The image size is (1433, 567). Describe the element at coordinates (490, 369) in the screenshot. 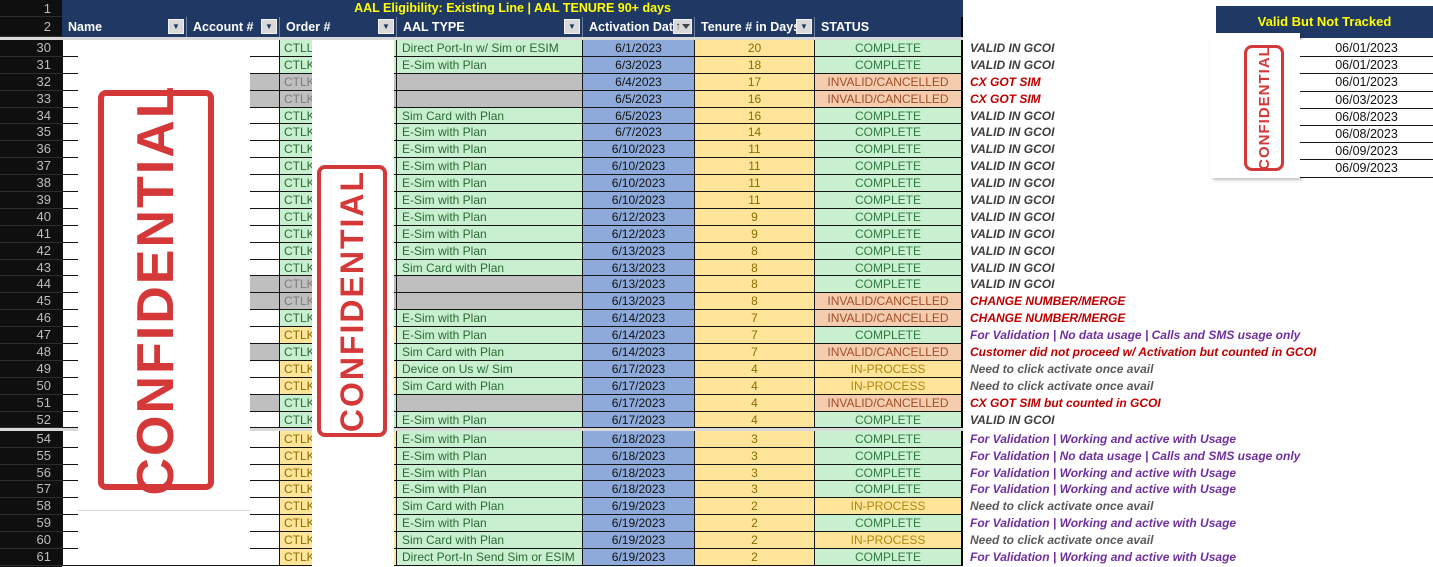

I see `cell-aal-type: Device on Us w/ Sim` at that location.